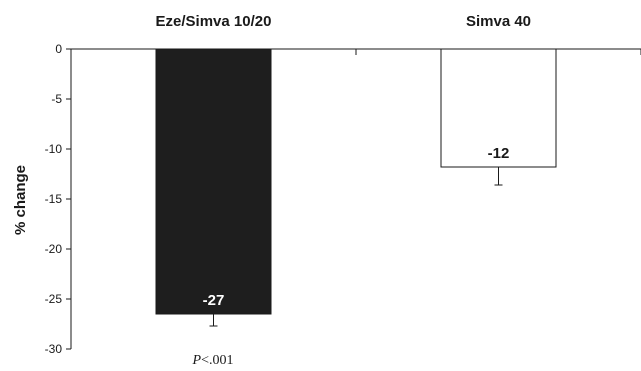  I want to click on annotation-value: <.001, so click(217, 360).